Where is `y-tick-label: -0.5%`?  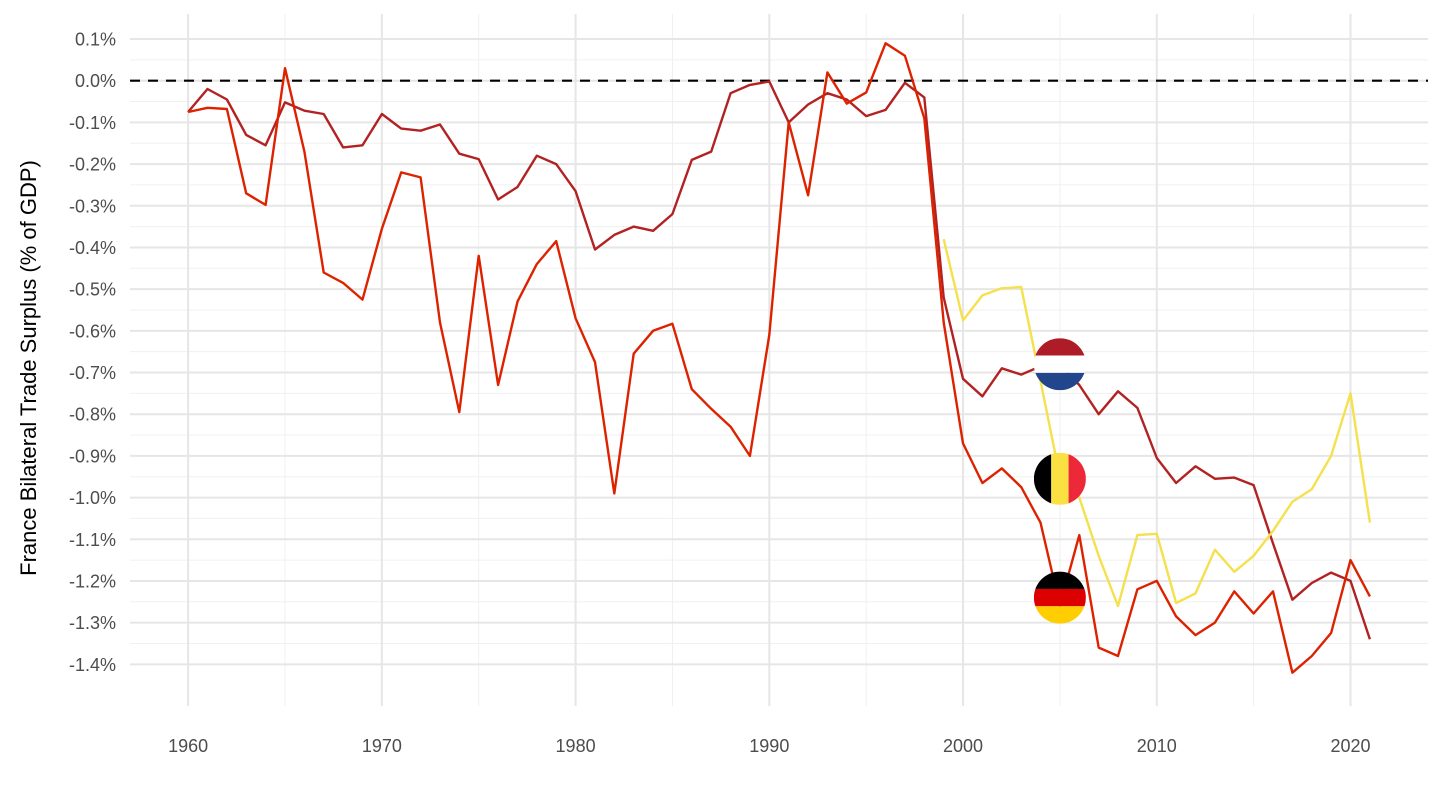
y-tick-label: -0.5% is located at coordinates (92, 290).